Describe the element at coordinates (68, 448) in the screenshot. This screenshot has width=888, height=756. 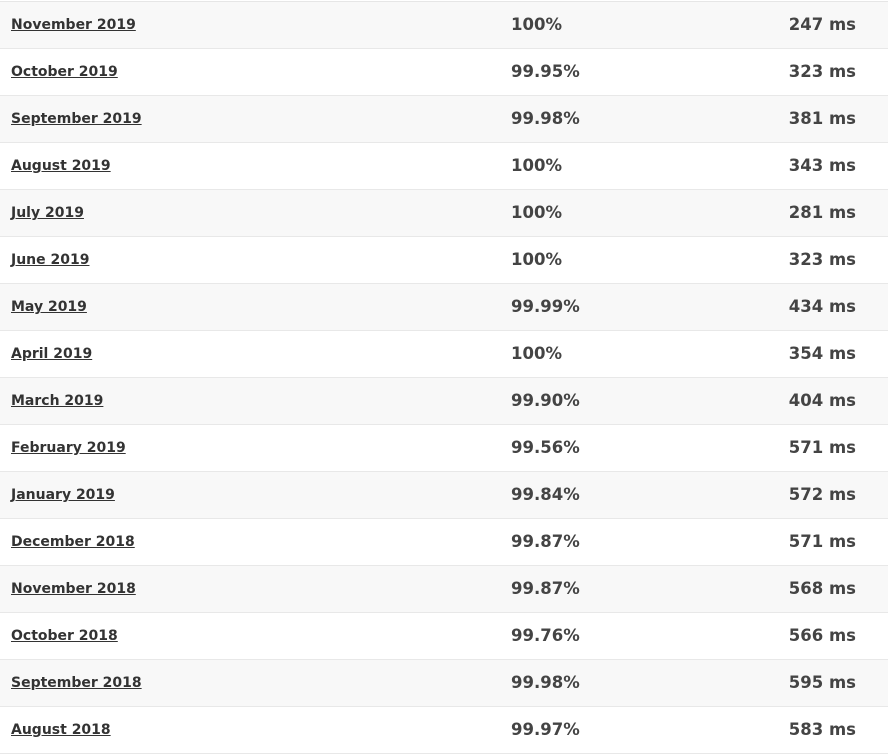
I see `month-link: February 2019` at that location.